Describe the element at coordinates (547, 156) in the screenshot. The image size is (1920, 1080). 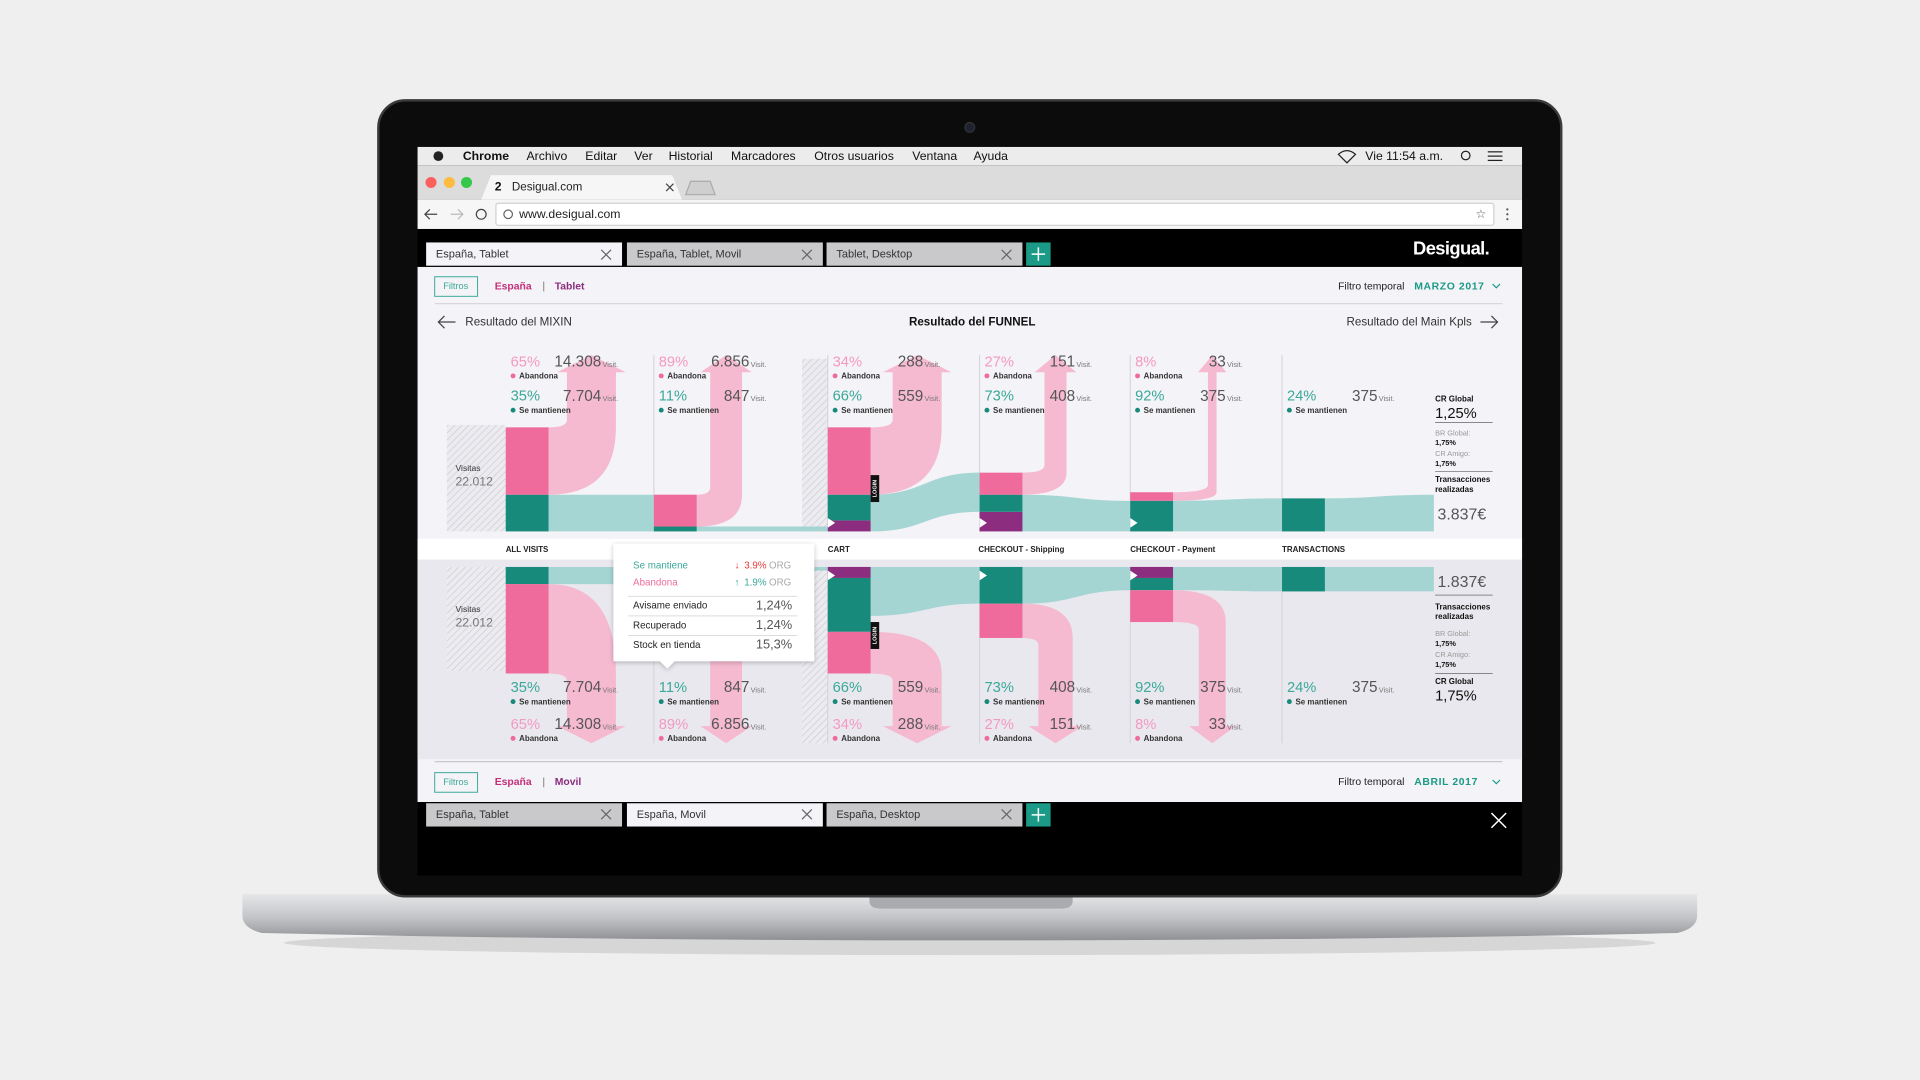
I see `menu-item: Archivo` at that location.